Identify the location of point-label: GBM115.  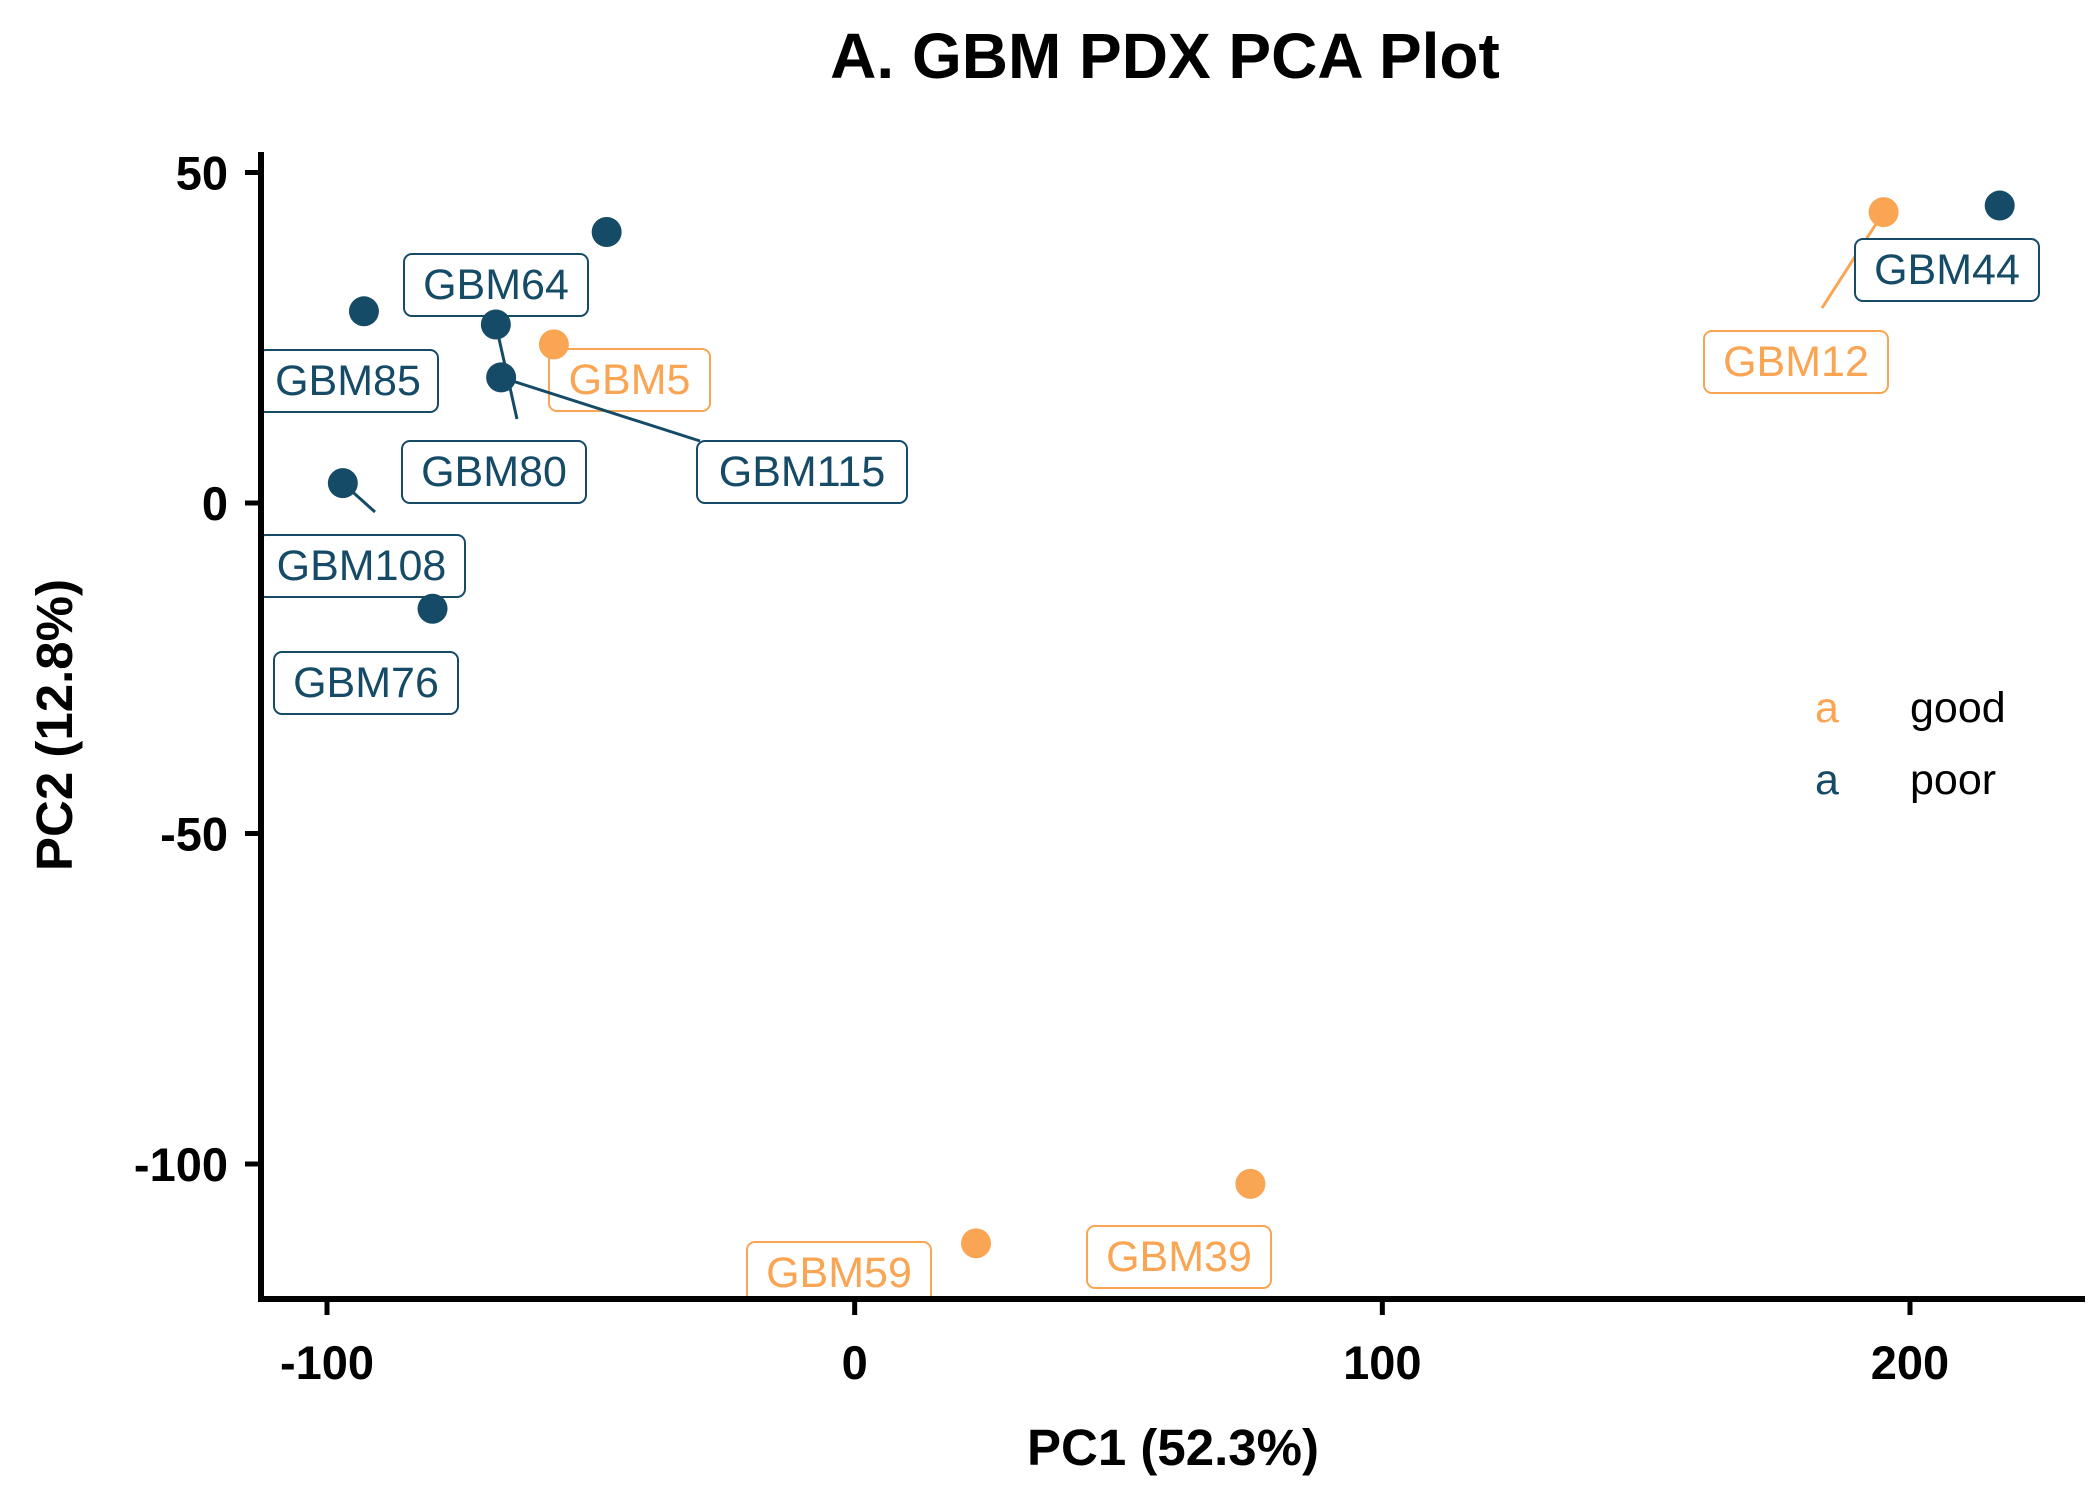
(802, 472).